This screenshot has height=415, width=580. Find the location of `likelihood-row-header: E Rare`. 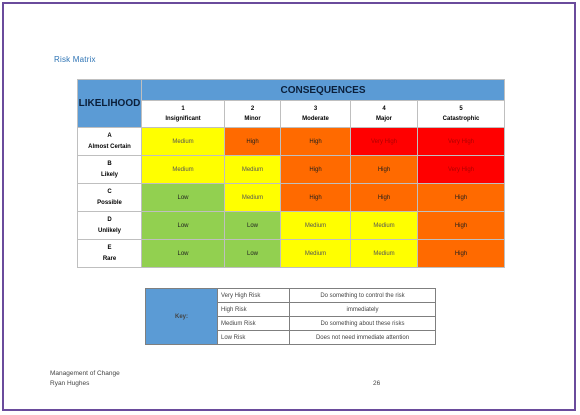

likelihood-row-header: E Rare is located at coordinates (109, 253).